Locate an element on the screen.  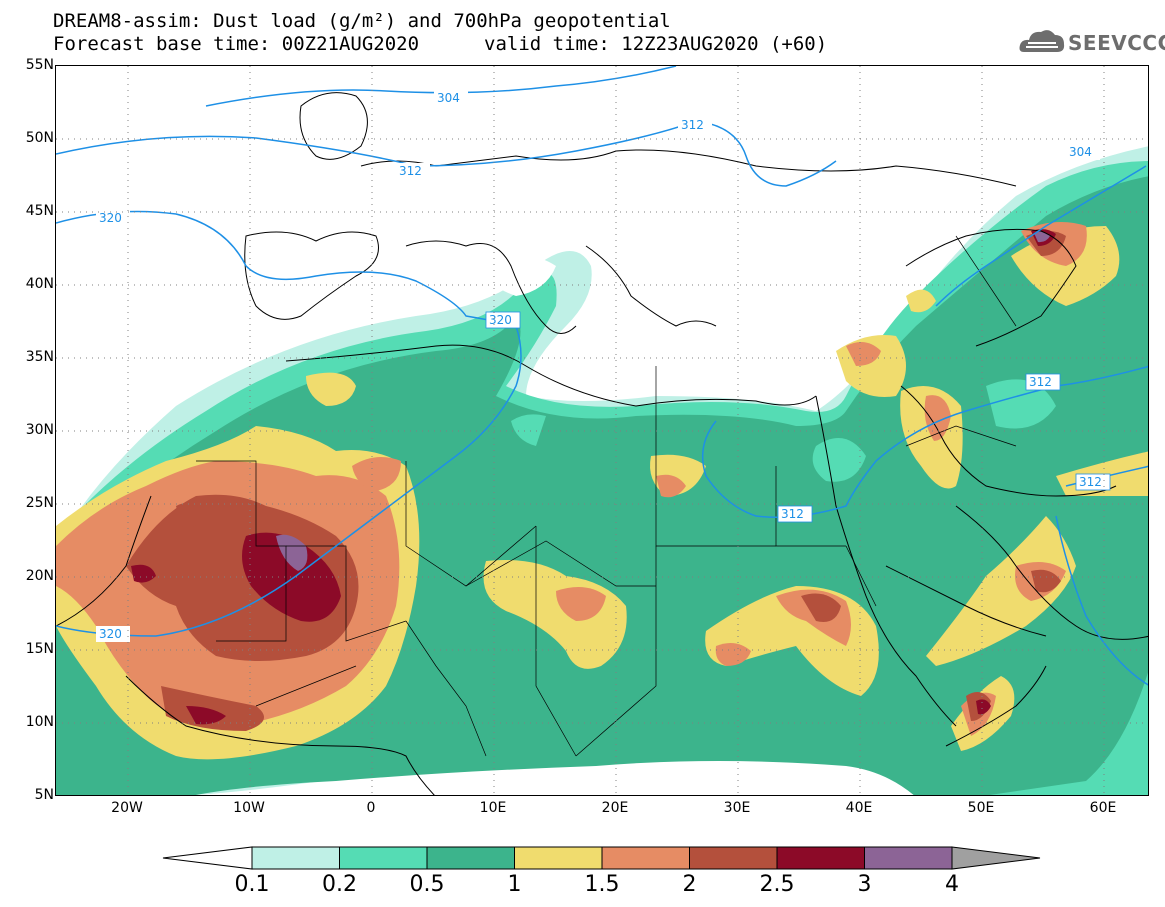
lon-tick-label: 0 is located at coordinates (371, 808).